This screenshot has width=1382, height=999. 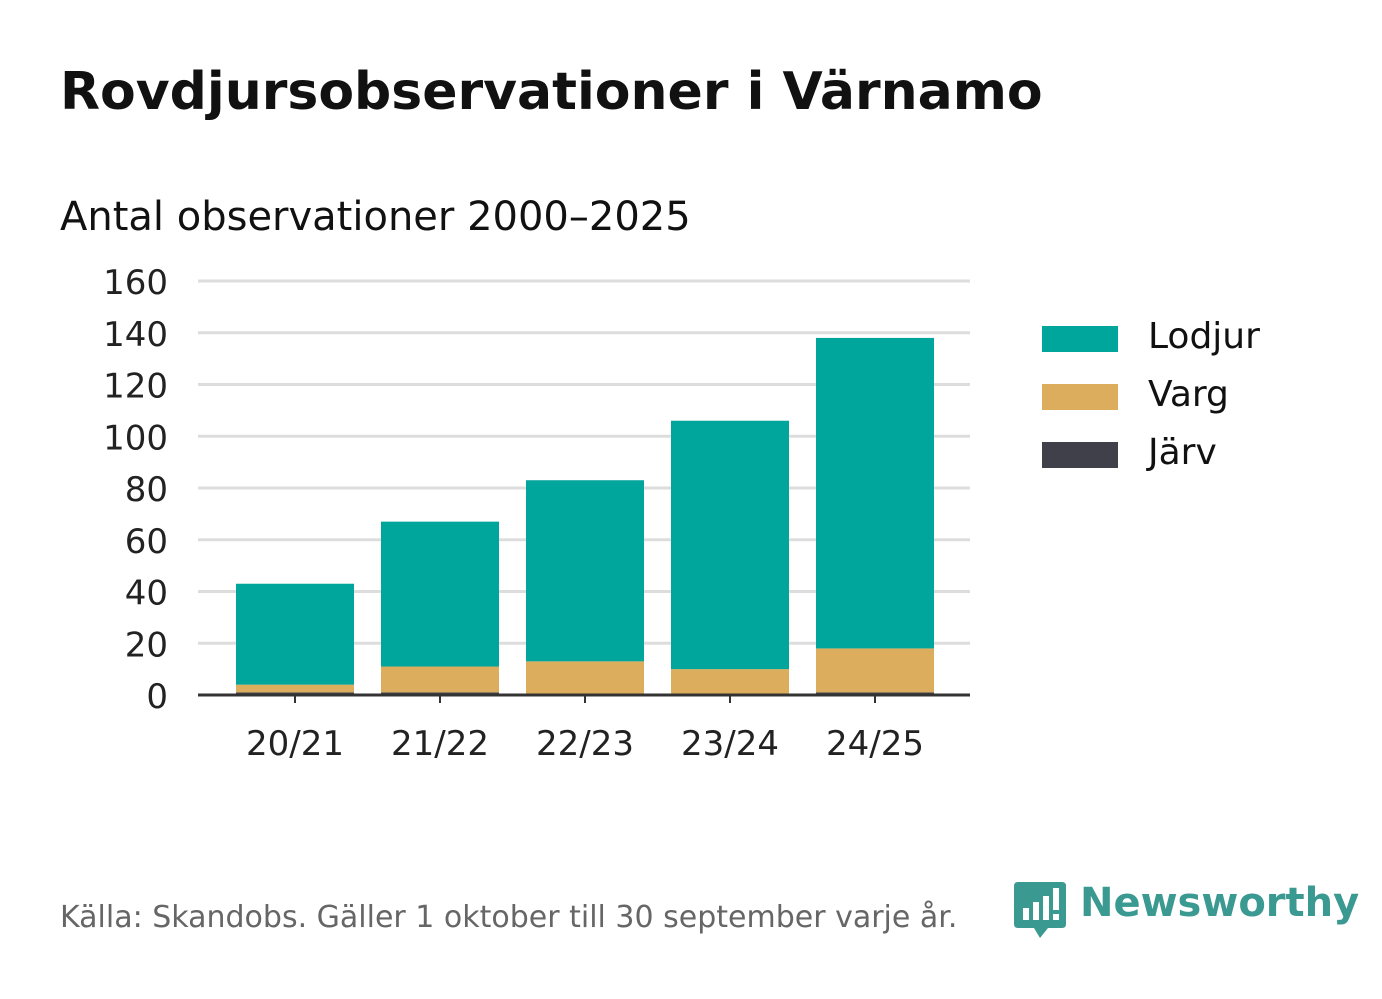 What do you see at coordinates (146, 594) in the screenshot?
I see `y-tick-label: 40` at bounding box center [146, 594].